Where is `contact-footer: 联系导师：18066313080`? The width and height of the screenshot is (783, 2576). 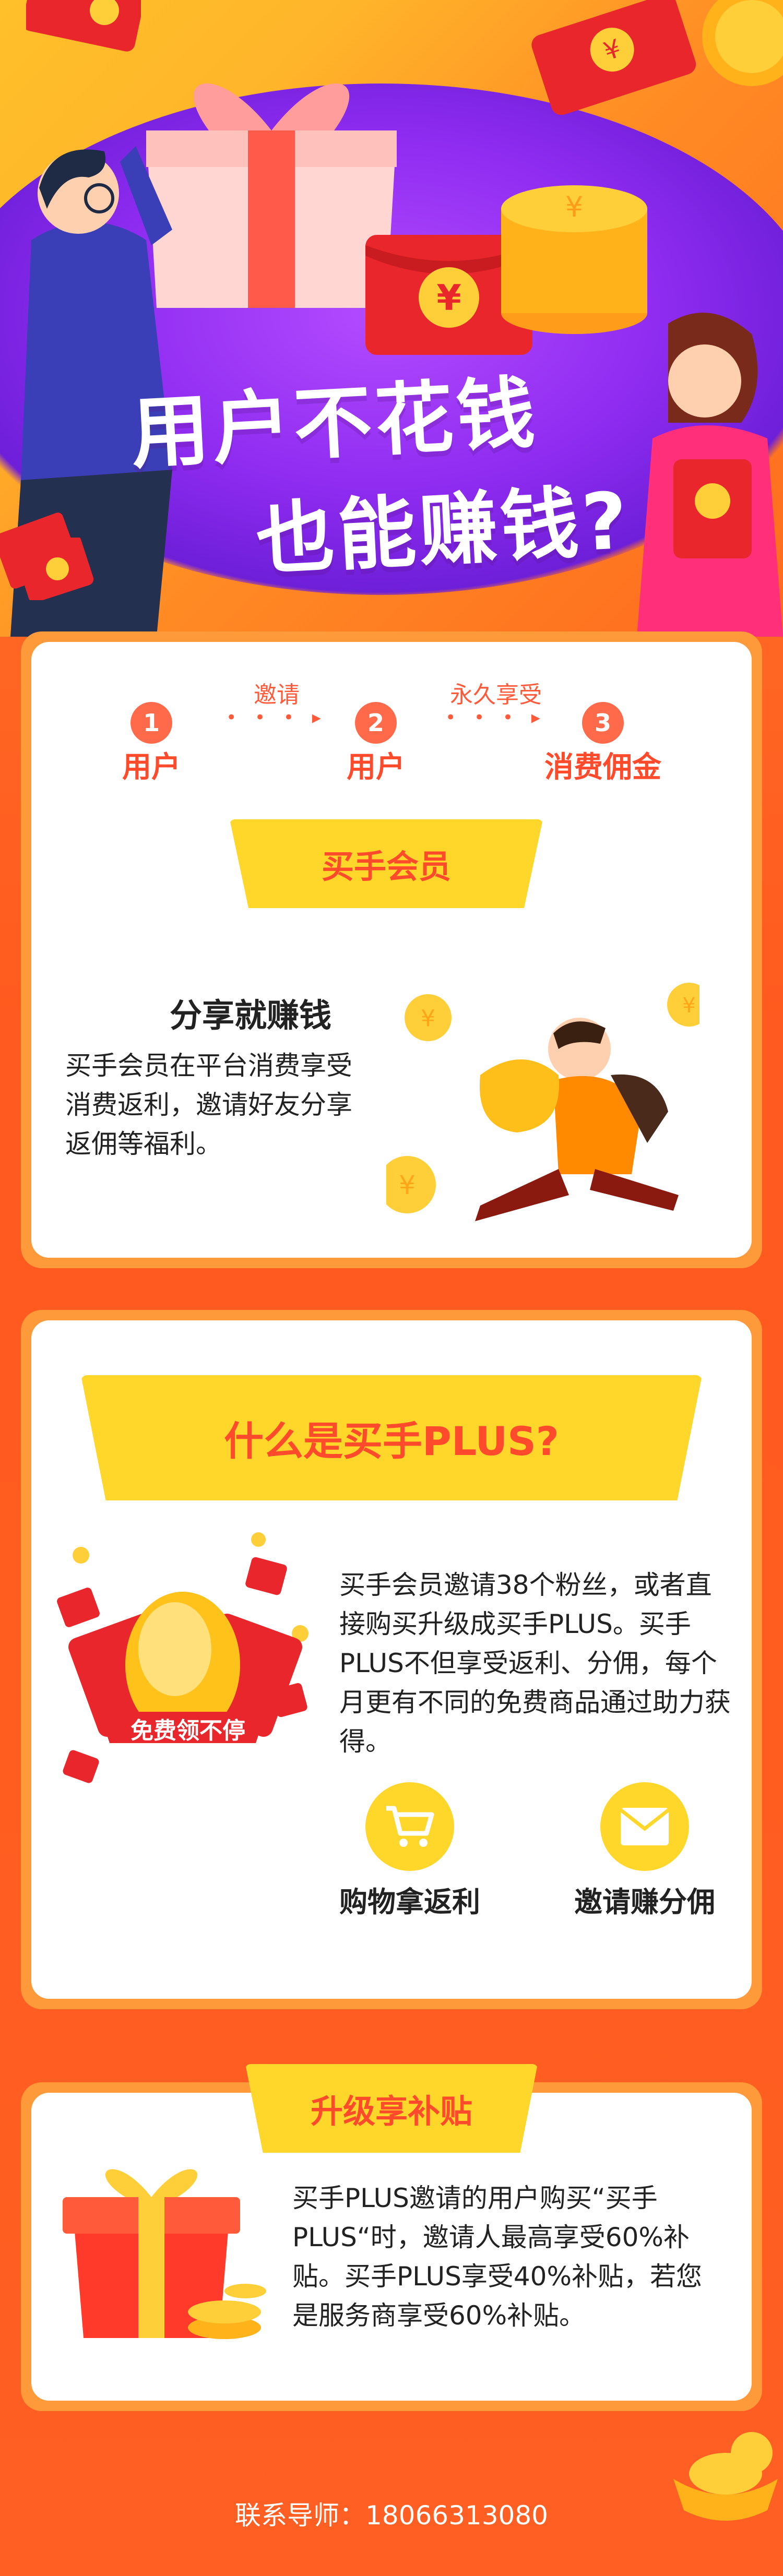 contact-footer: 联系导师：18066313080 is located at coordinates (391, 2515).